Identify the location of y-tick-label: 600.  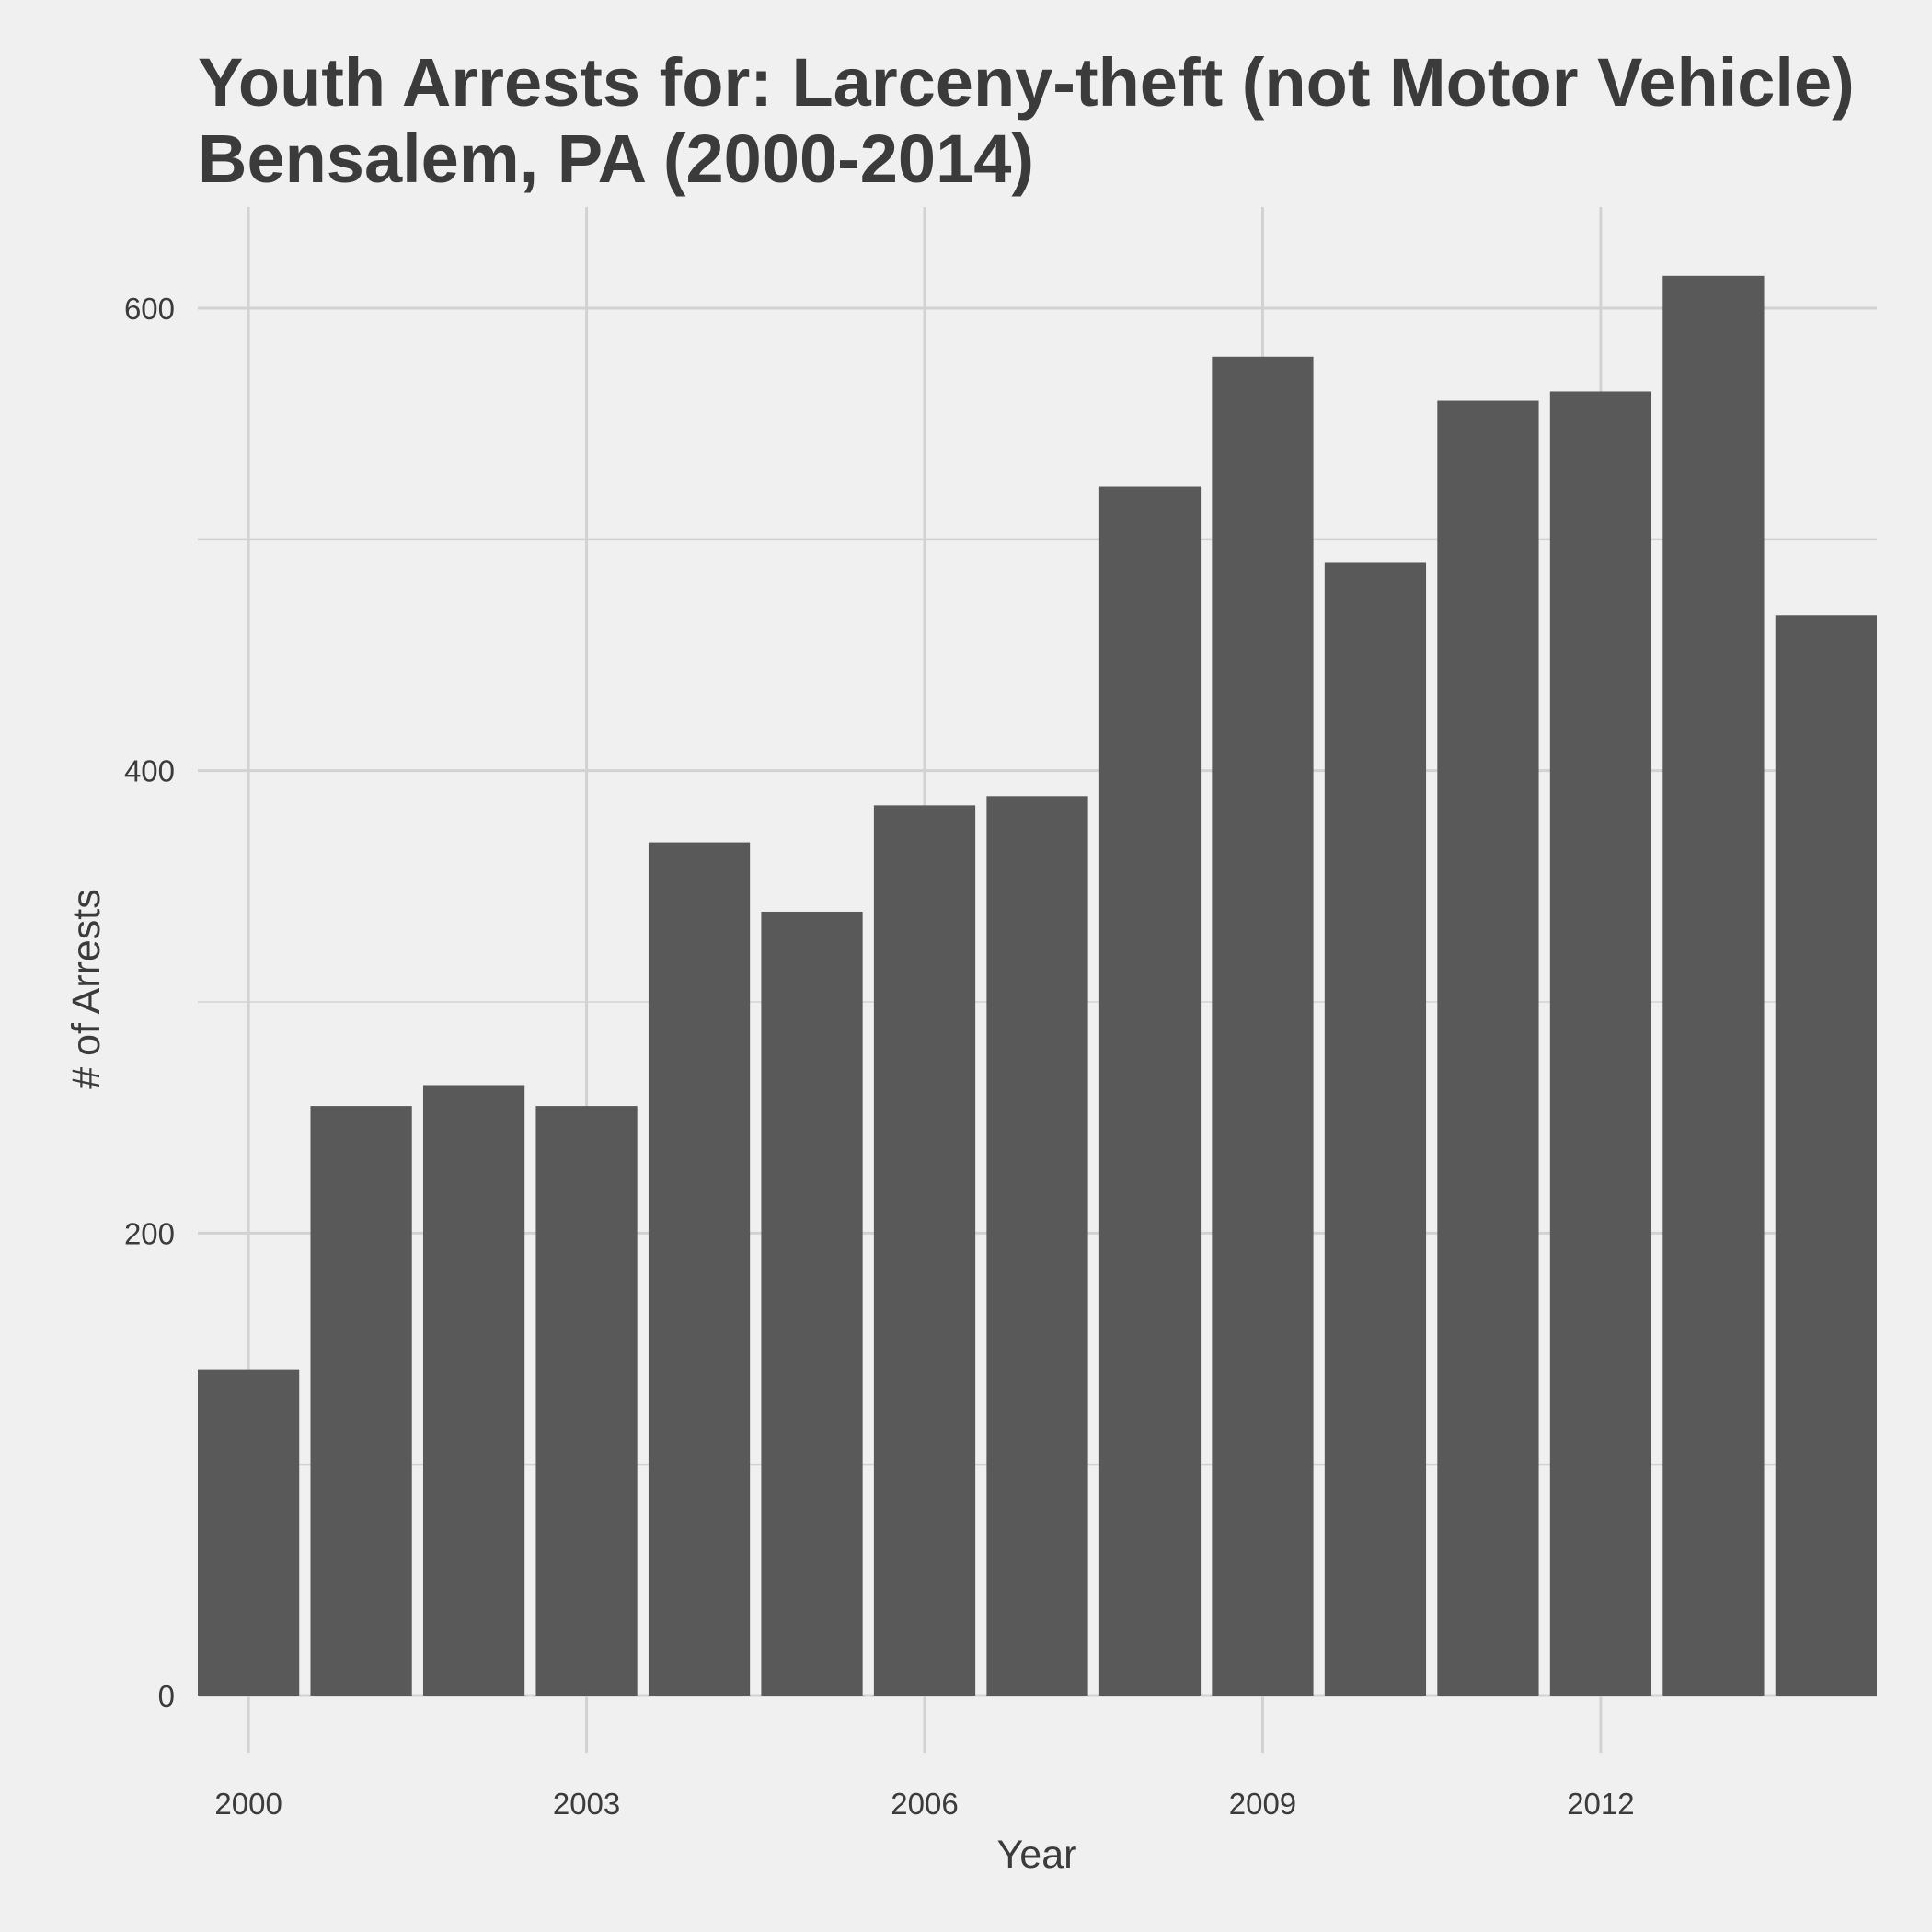
(149, 309).